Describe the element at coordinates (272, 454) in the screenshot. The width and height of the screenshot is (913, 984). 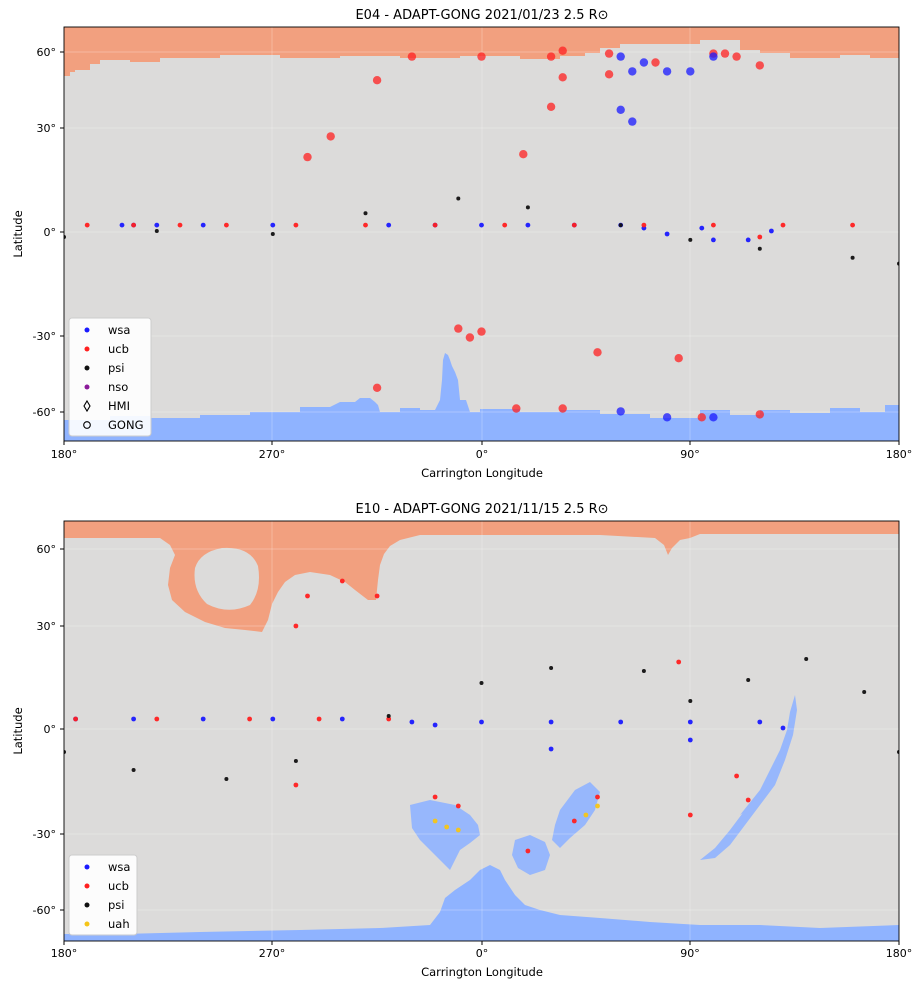
I see `x-tick-label: 270°` at that location.